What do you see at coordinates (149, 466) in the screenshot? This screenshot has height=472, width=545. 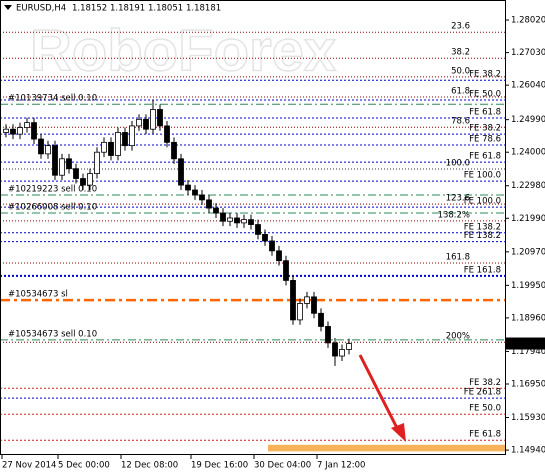 I see `x-tick-label: 12 Dec 08:00` at bounding box center [149, 466].